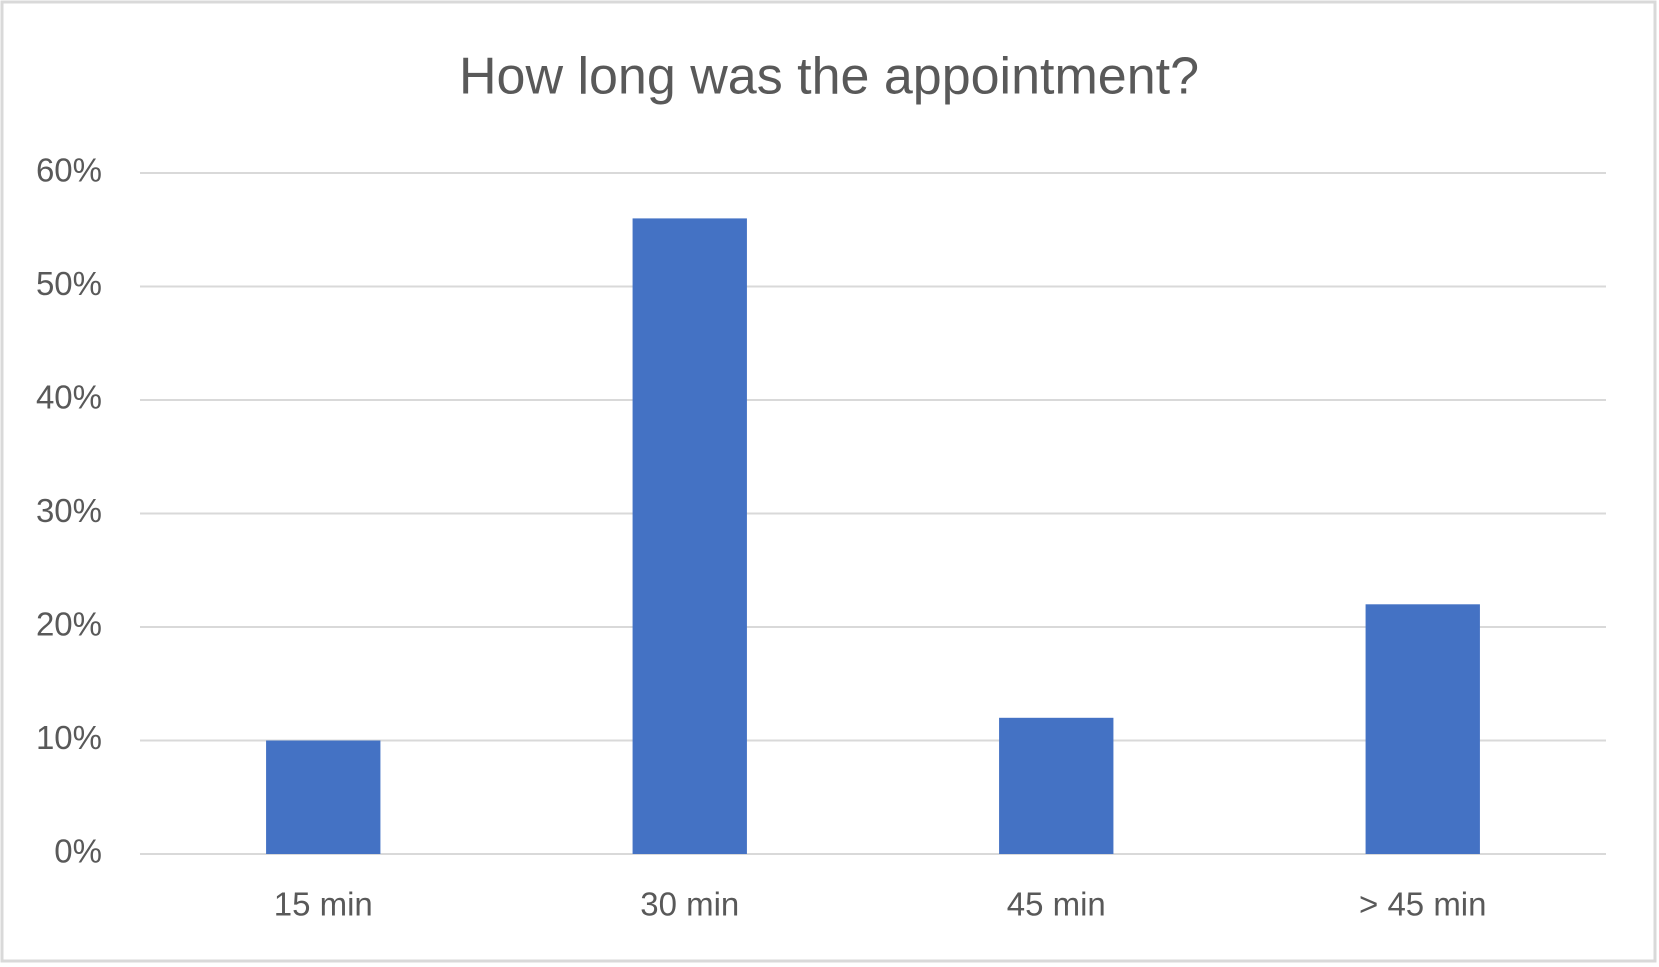 The width and height of the screenshot is (1659, 967). Describe the element at coordinates (69, 283) in the screenshot. I see `y-tick-label: 50%` at that location.